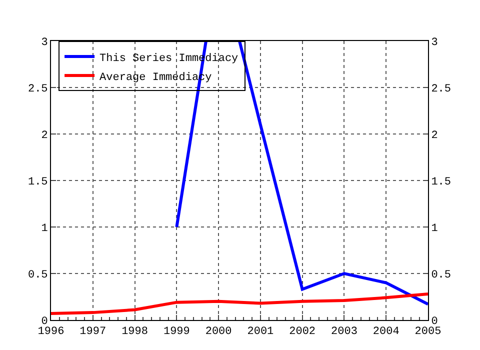  I want to click on x-tick-label: 2003, so click(344, 332).